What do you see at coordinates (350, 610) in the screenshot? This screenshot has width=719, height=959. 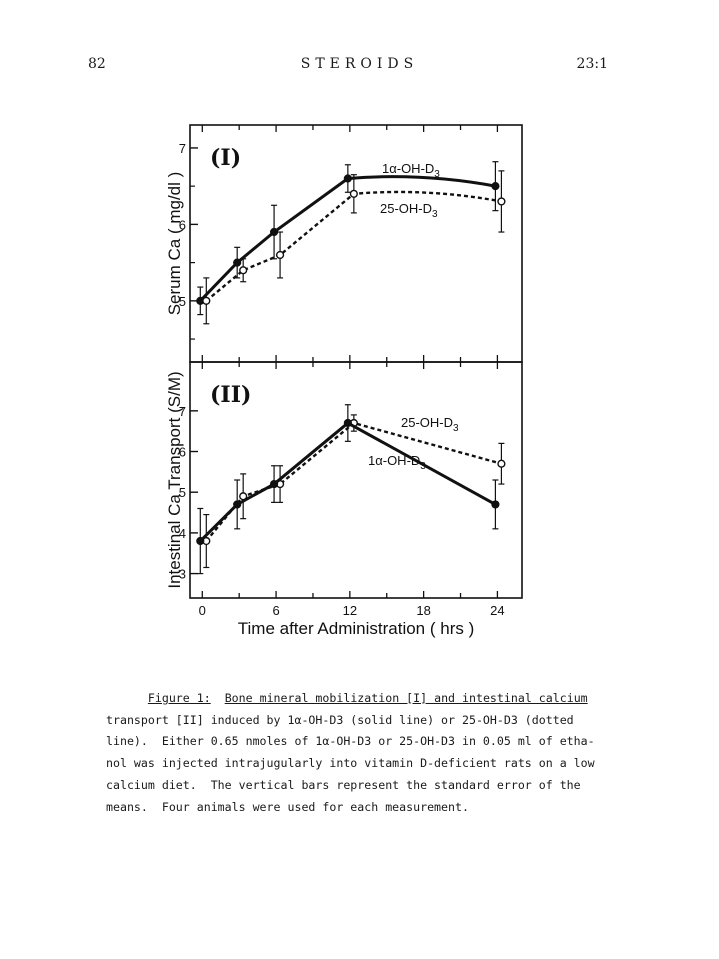 I see `x-tick-label: 12` at bounding box center [350, 610].